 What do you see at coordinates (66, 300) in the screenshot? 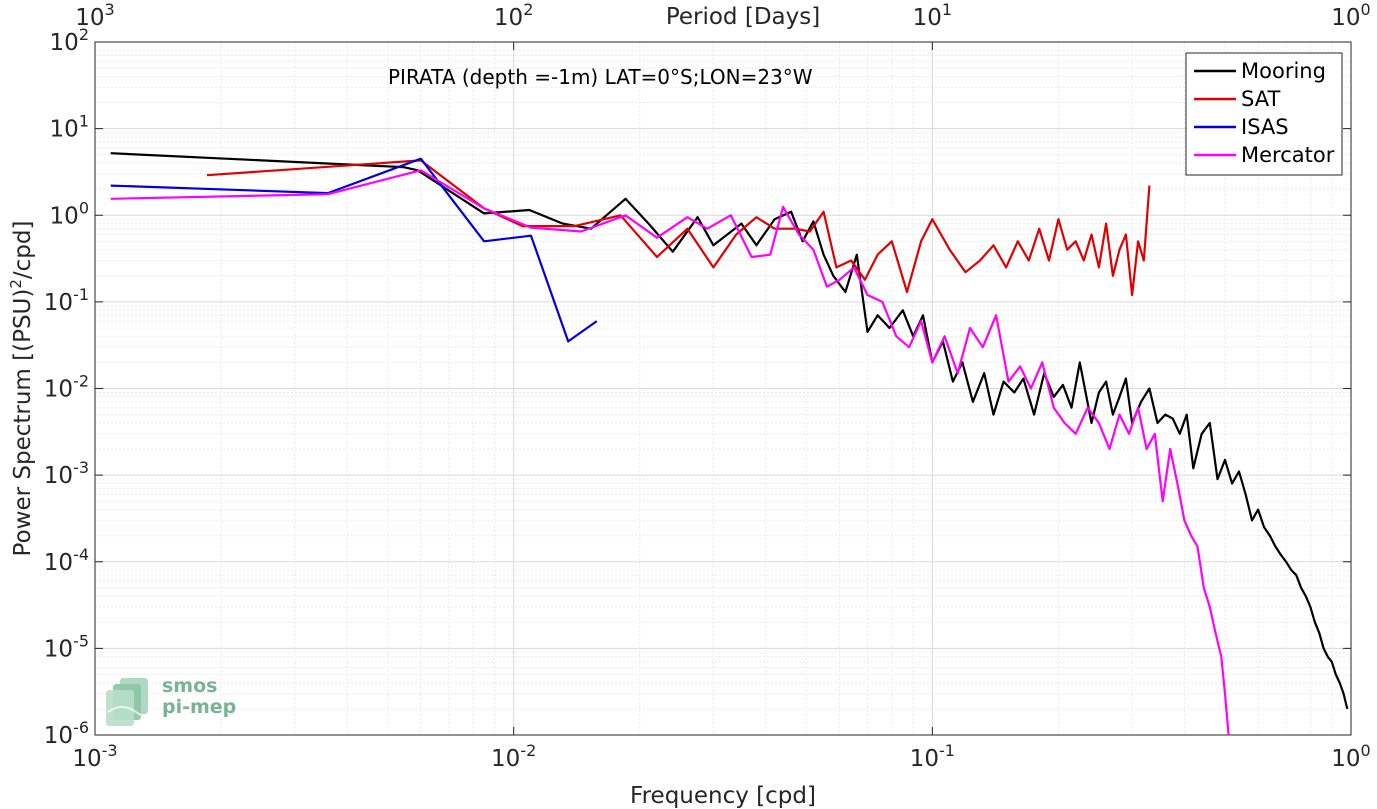
I see `y-tick-label: 10⁻¹` at bounding box center [66, 300].